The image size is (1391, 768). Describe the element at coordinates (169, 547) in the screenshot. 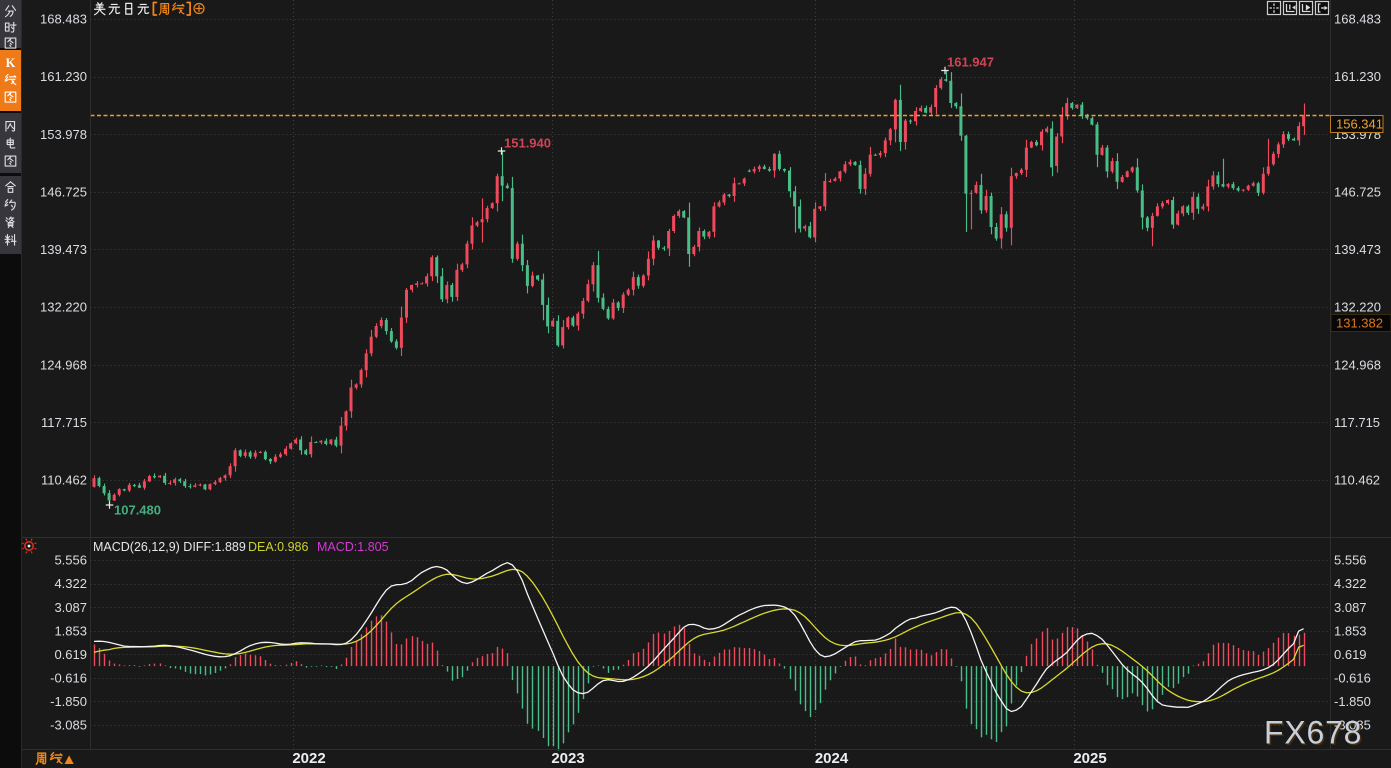

I see `svg-text: MACD(26,12,9) DIFF:1.889` at that location.